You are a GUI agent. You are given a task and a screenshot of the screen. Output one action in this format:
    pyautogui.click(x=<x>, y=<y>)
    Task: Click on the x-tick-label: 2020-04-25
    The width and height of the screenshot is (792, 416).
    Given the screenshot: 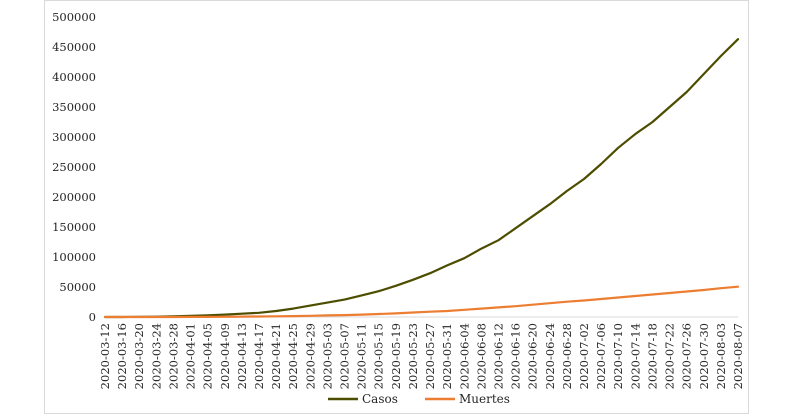 What is the action you would take?
    pyautogui.click(x=293, y=356)
    